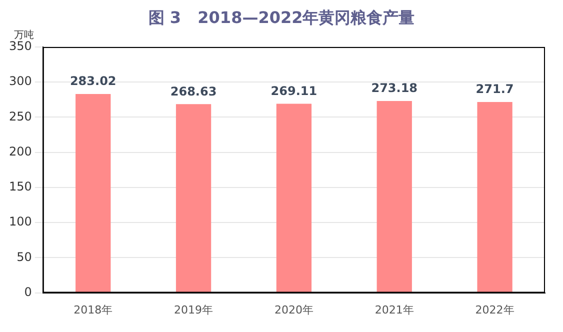  I want to click on data-label: 273.18, so click(394, 88).